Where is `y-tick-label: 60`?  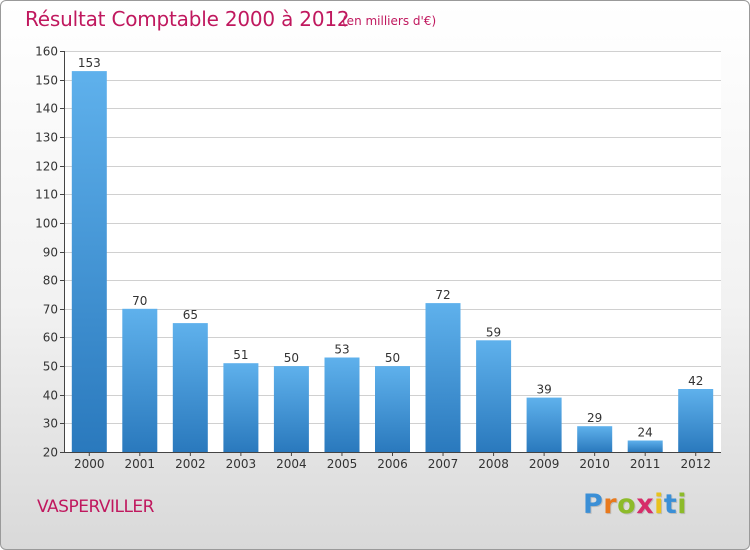 y-tick-label: 60 is located at coordinates (50, 338).